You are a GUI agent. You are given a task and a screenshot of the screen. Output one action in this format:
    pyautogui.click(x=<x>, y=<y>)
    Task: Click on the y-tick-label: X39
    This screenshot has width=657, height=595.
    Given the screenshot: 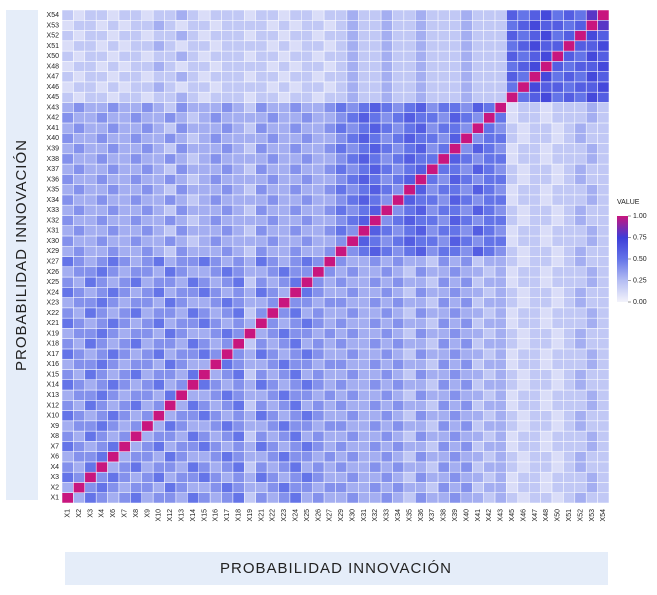 What is the action you would take?
    pyautogui.click(x=53, y=149)
    